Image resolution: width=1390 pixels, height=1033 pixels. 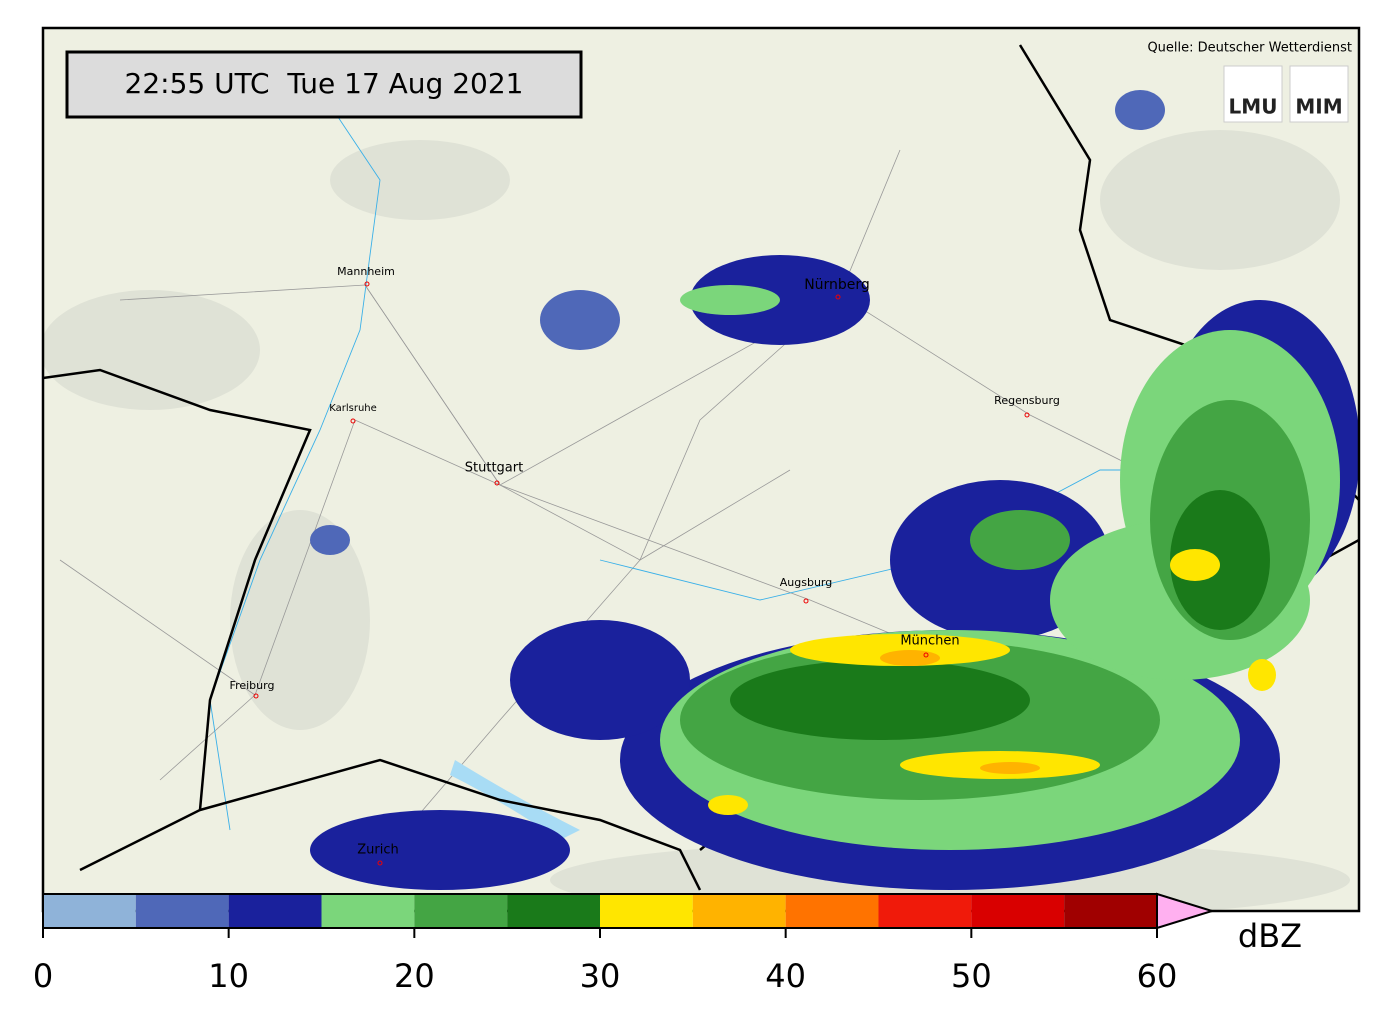 I want to click on source-credit: Quelle: Deutscher Wetterdienst, so click(x=1249, y=48).